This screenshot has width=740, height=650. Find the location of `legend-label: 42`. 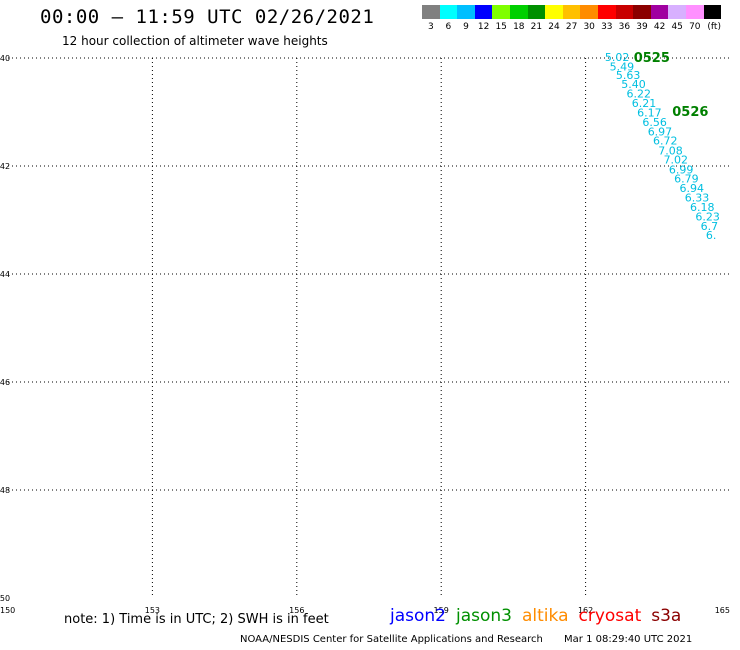

legend-label: 42 is located at coordinates (659, 27).